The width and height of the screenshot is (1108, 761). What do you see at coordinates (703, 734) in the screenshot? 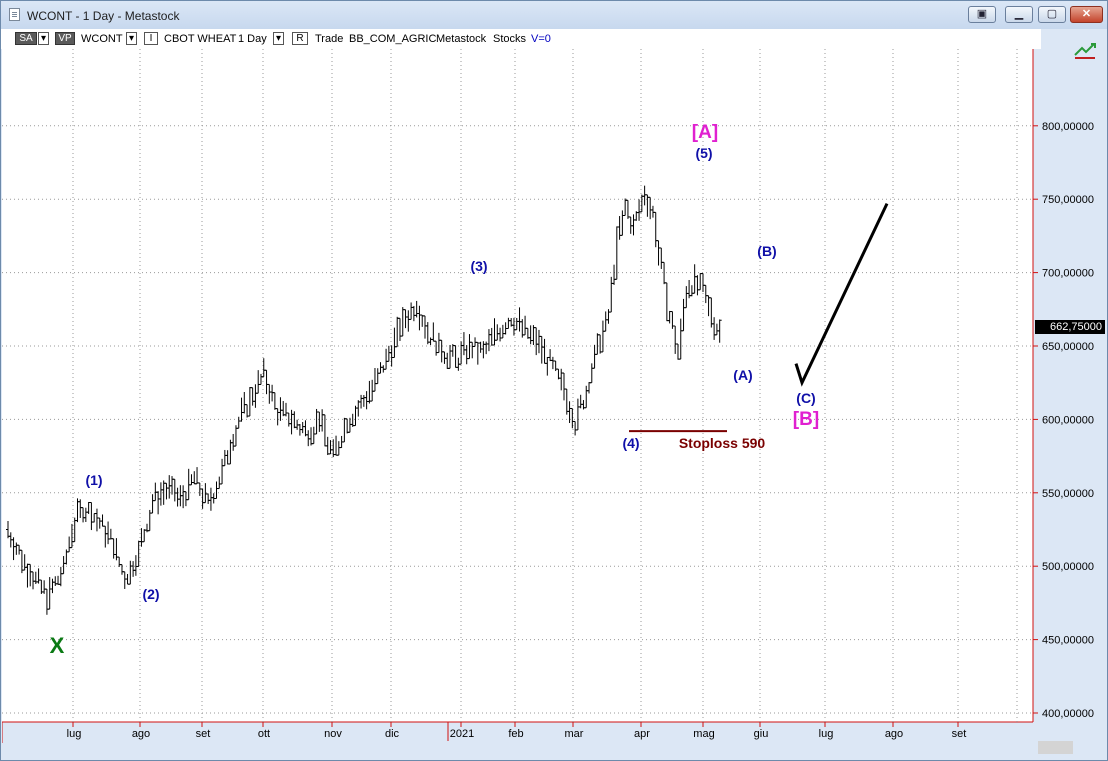
I see `x-tick-label: mag` at bounding box center [703, 734].